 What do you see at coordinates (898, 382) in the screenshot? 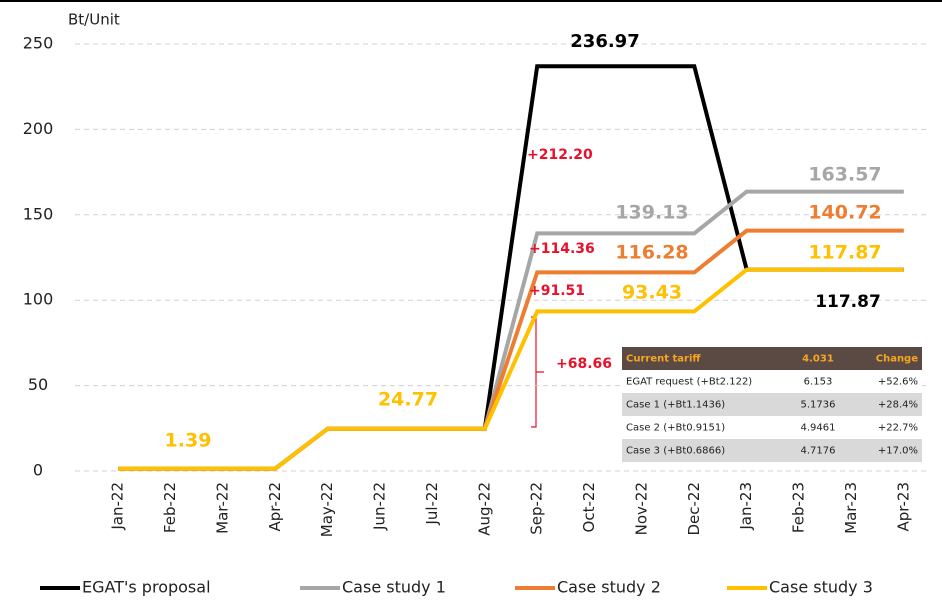
I see `table-cell: +52.6%` at bounding box center [898, 382].